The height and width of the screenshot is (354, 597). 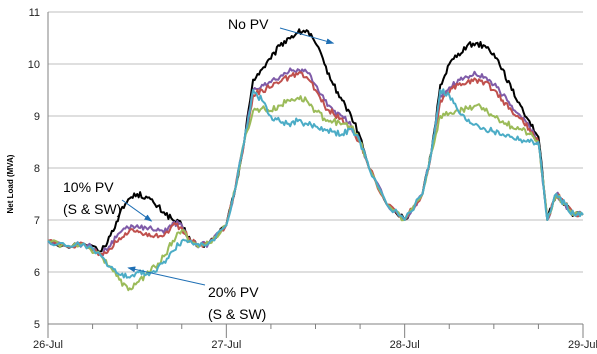 What do you see at coordinates (92, 209) in the screenshot?
I see `annotation-sublabel-1: (S & SW)` at bounding box center [92, 209].